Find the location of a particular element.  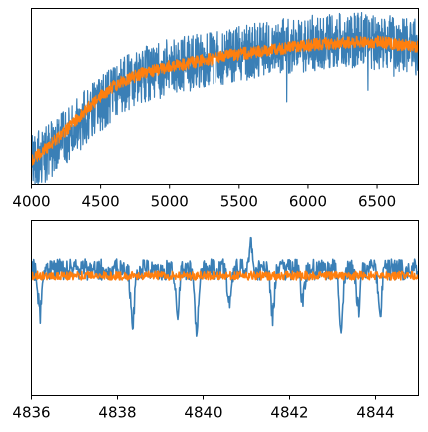

chart-top-xtick-label: 4500 is located at coordinates (101, 202).